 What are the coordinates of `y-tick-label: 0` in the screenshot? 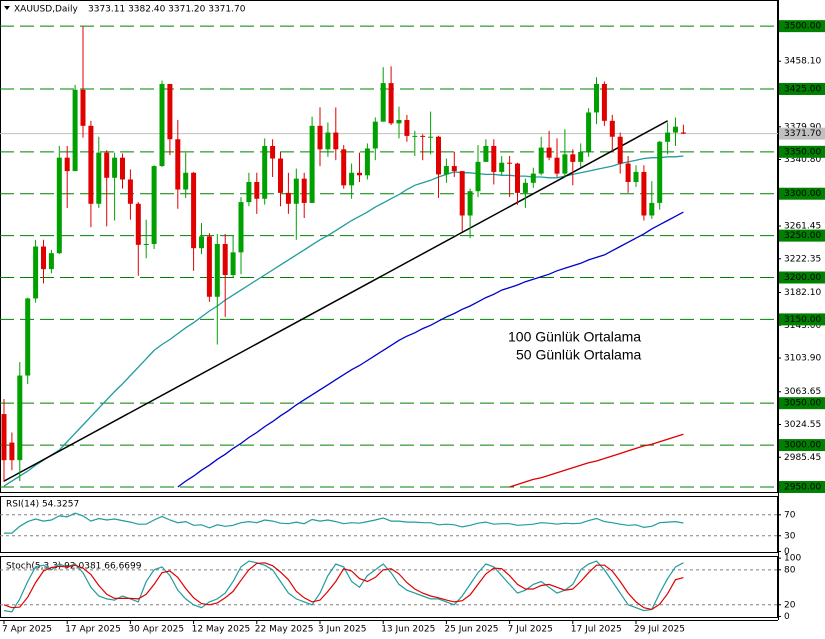 It's located at (787, 552).